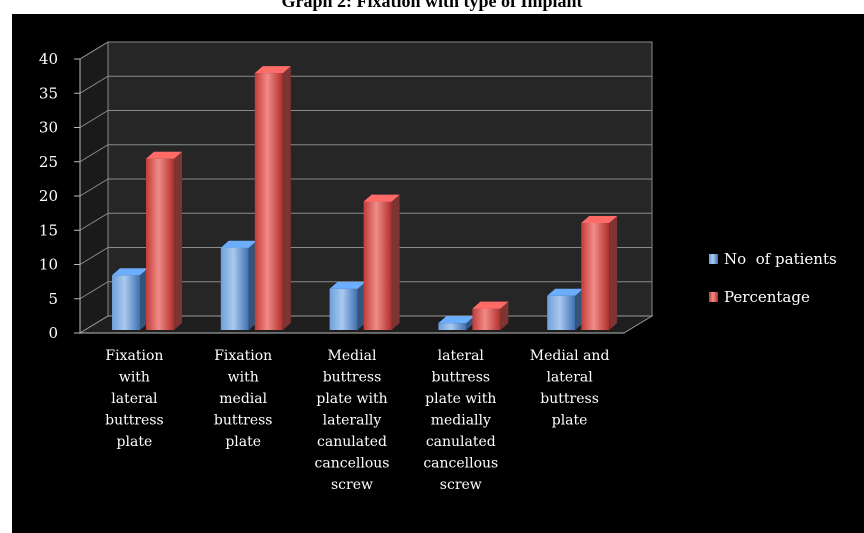 This screenshot has height=533, width=864. What do you see at coordinates (48, 196) in the screenshot?
I see `y-tick-label: 20` at bounding box center [48, 196].